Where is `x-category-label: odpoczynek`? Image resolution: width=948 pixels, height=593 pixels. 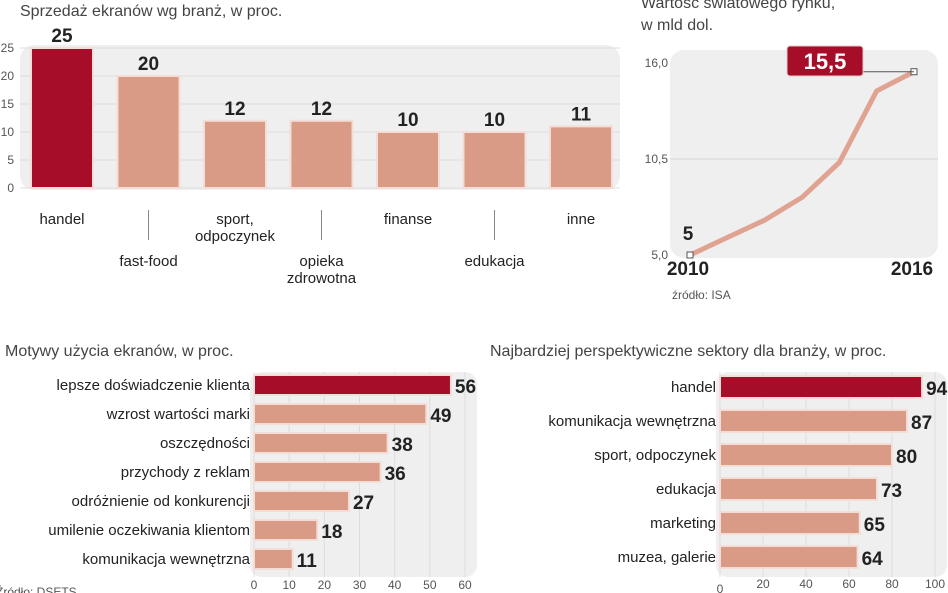 x-category-label: odpoczynek is located at coordinates (235, 236).